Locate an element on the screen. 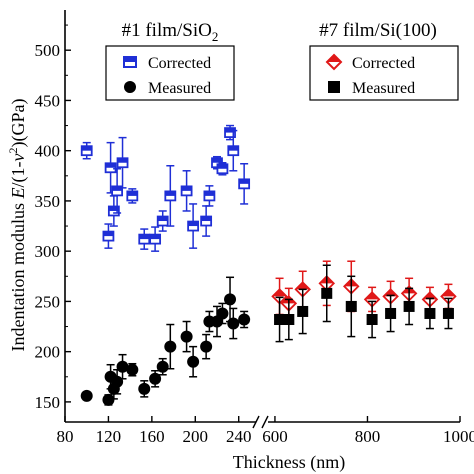  y-tick-label: 300 is located at coordinates (48, 251).